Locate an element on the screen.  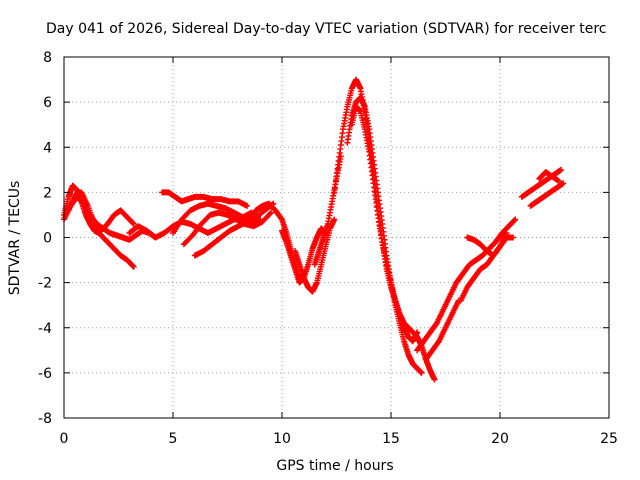
y-tick-label: -8 is located at coordinates (45, 419).